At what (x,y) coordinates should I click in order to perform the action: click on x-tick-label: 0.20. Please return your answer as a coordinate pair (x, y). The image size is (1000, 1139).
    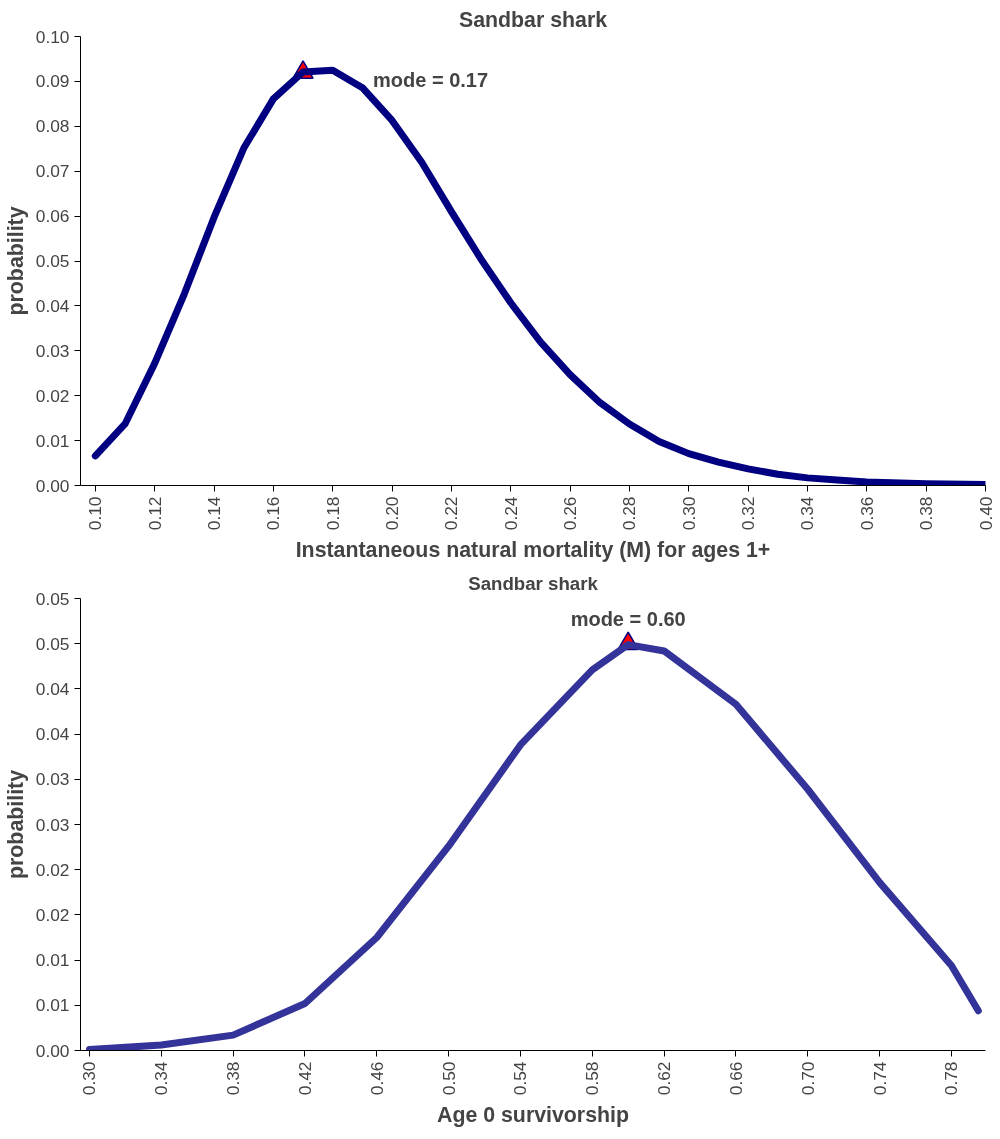
    Looking at the image, I should click on (392, 513).